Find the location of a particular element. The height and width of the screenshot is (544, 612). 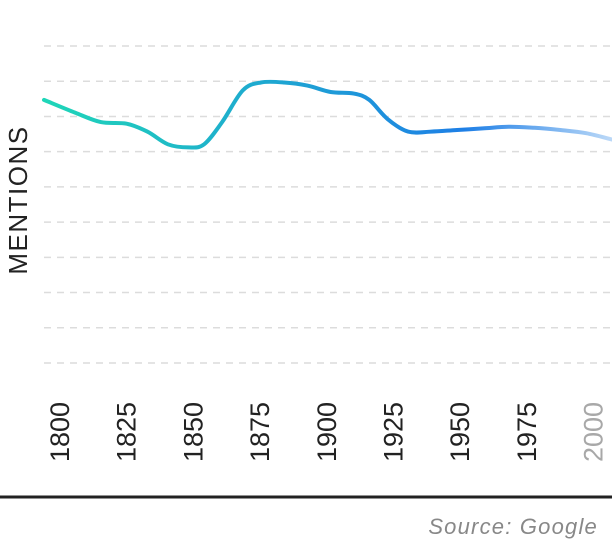

y-axis-label: MENTIONS is located at coordinates (18, 199).